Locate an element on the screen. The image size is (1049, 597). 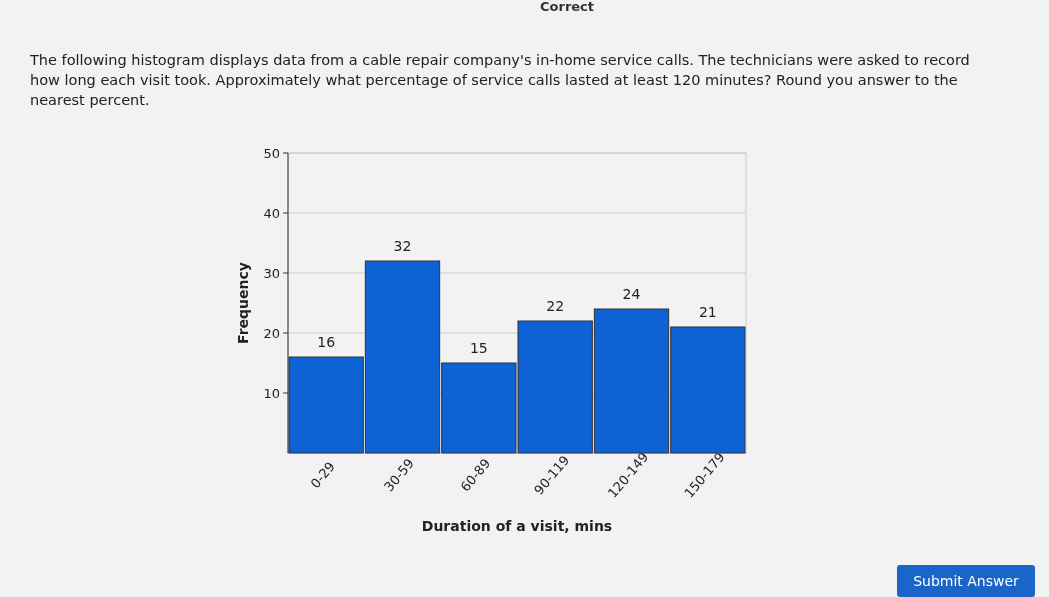
y-tick-label: 50 is located at coordinates (271, 153).